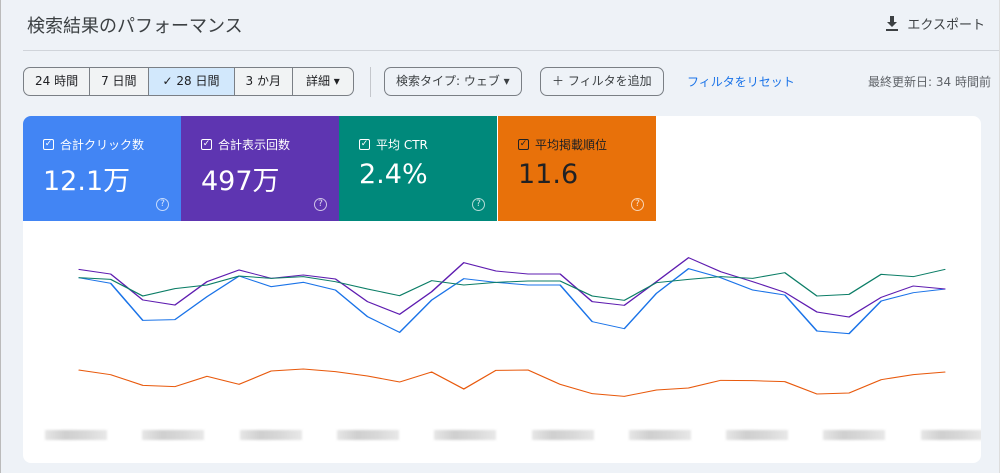 This screenshot has height=473, width=1000. I want to click on export-button: エクスポート, so click(935, 23).